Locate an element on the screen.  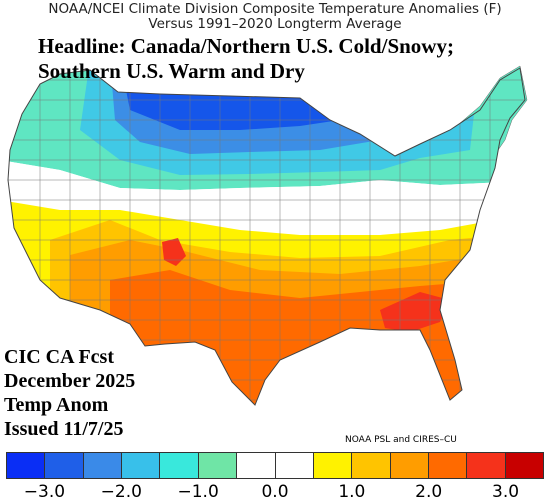
colorbar-tick-label: −2.0 is located at coordinates (121, 492).